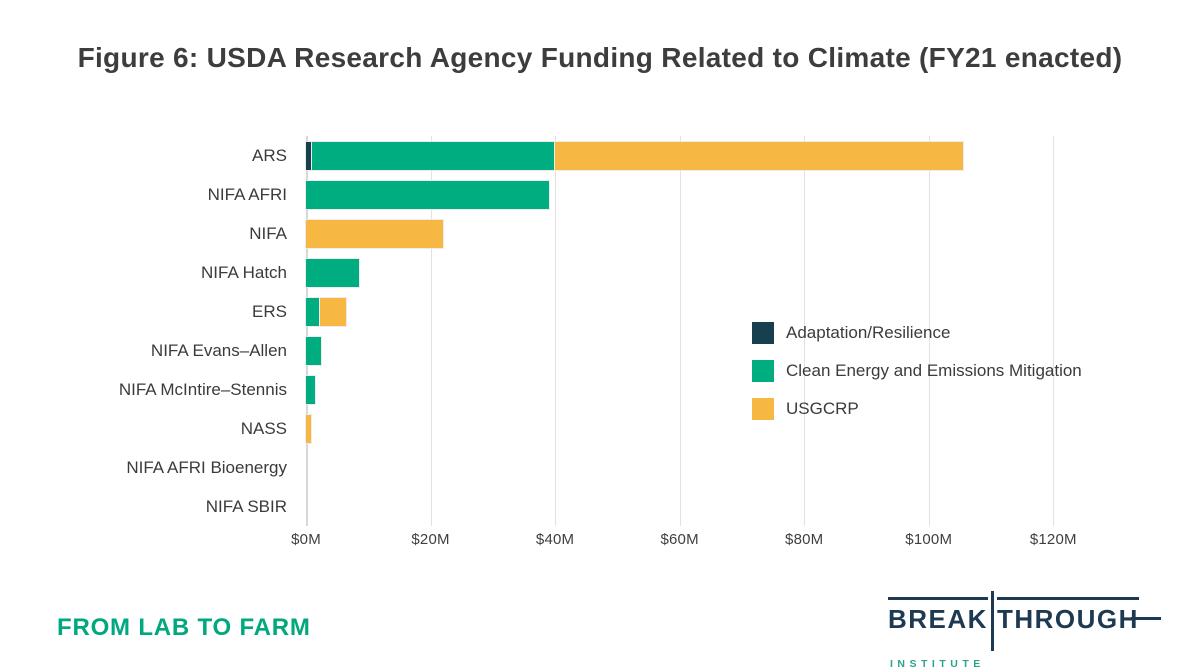 The image size is (1200, 672). I want to click on chart-row: NIFA McIntire–Stennis, so click(580, 389).